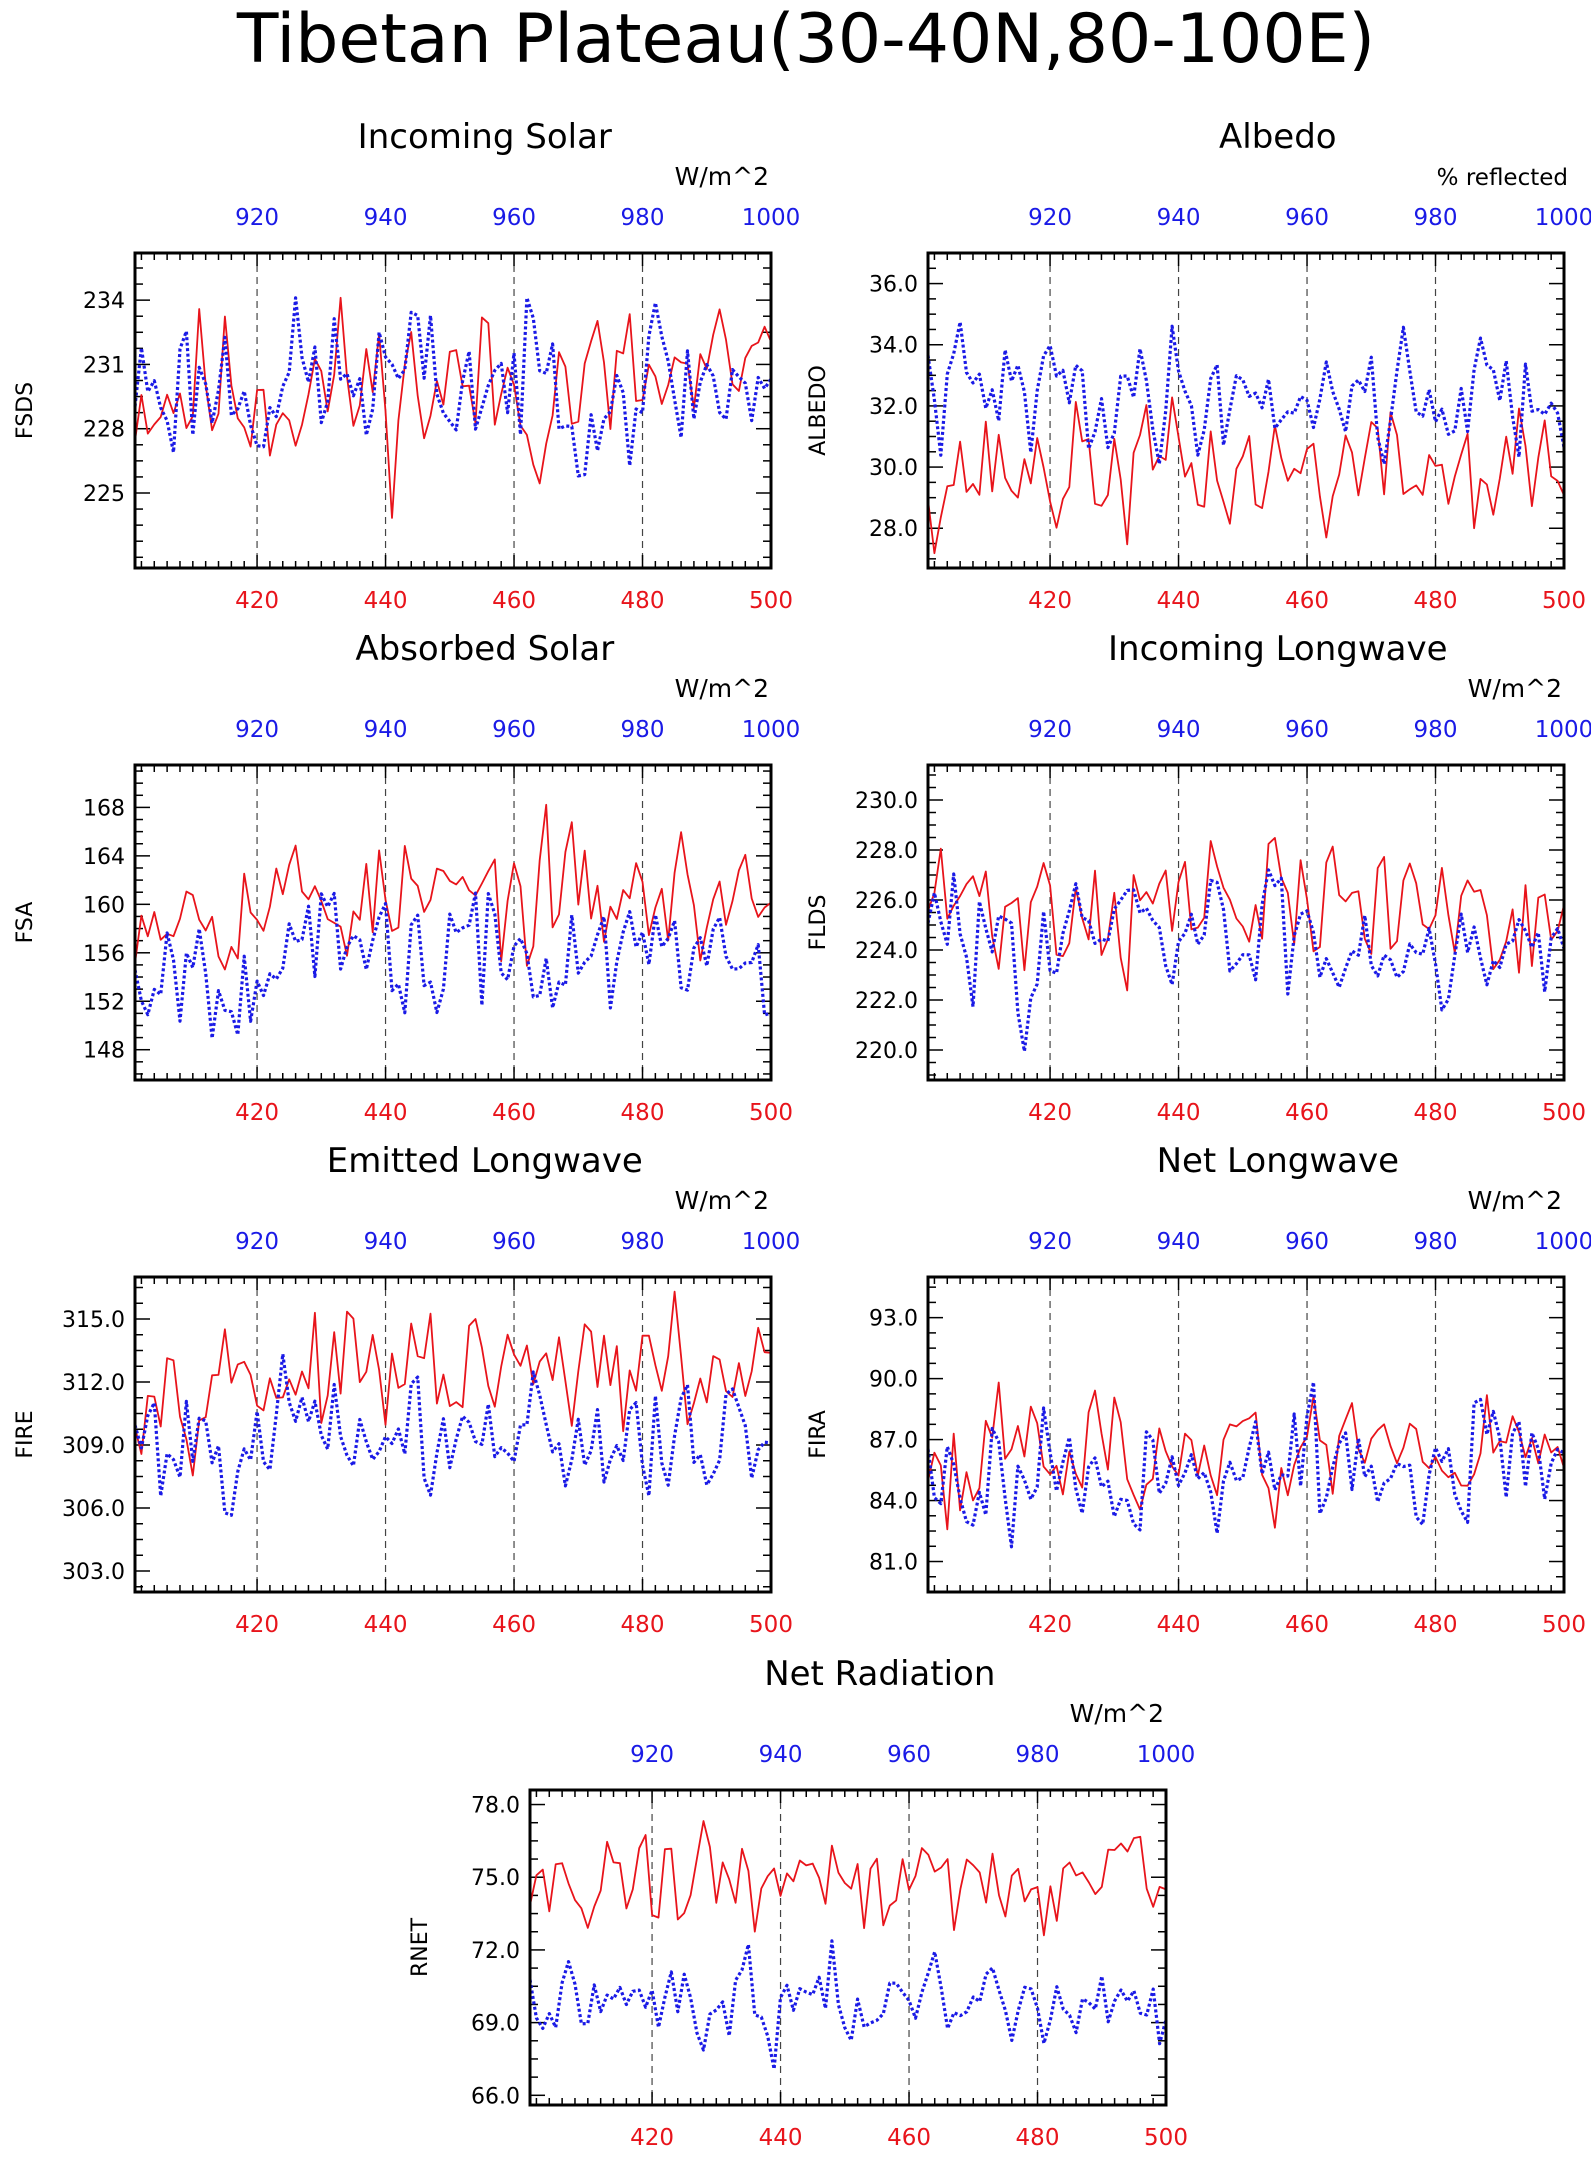  Describe the element at coordinates (886, 801) in the screenshot. I see `y-tick-label: 230.0` at that location.